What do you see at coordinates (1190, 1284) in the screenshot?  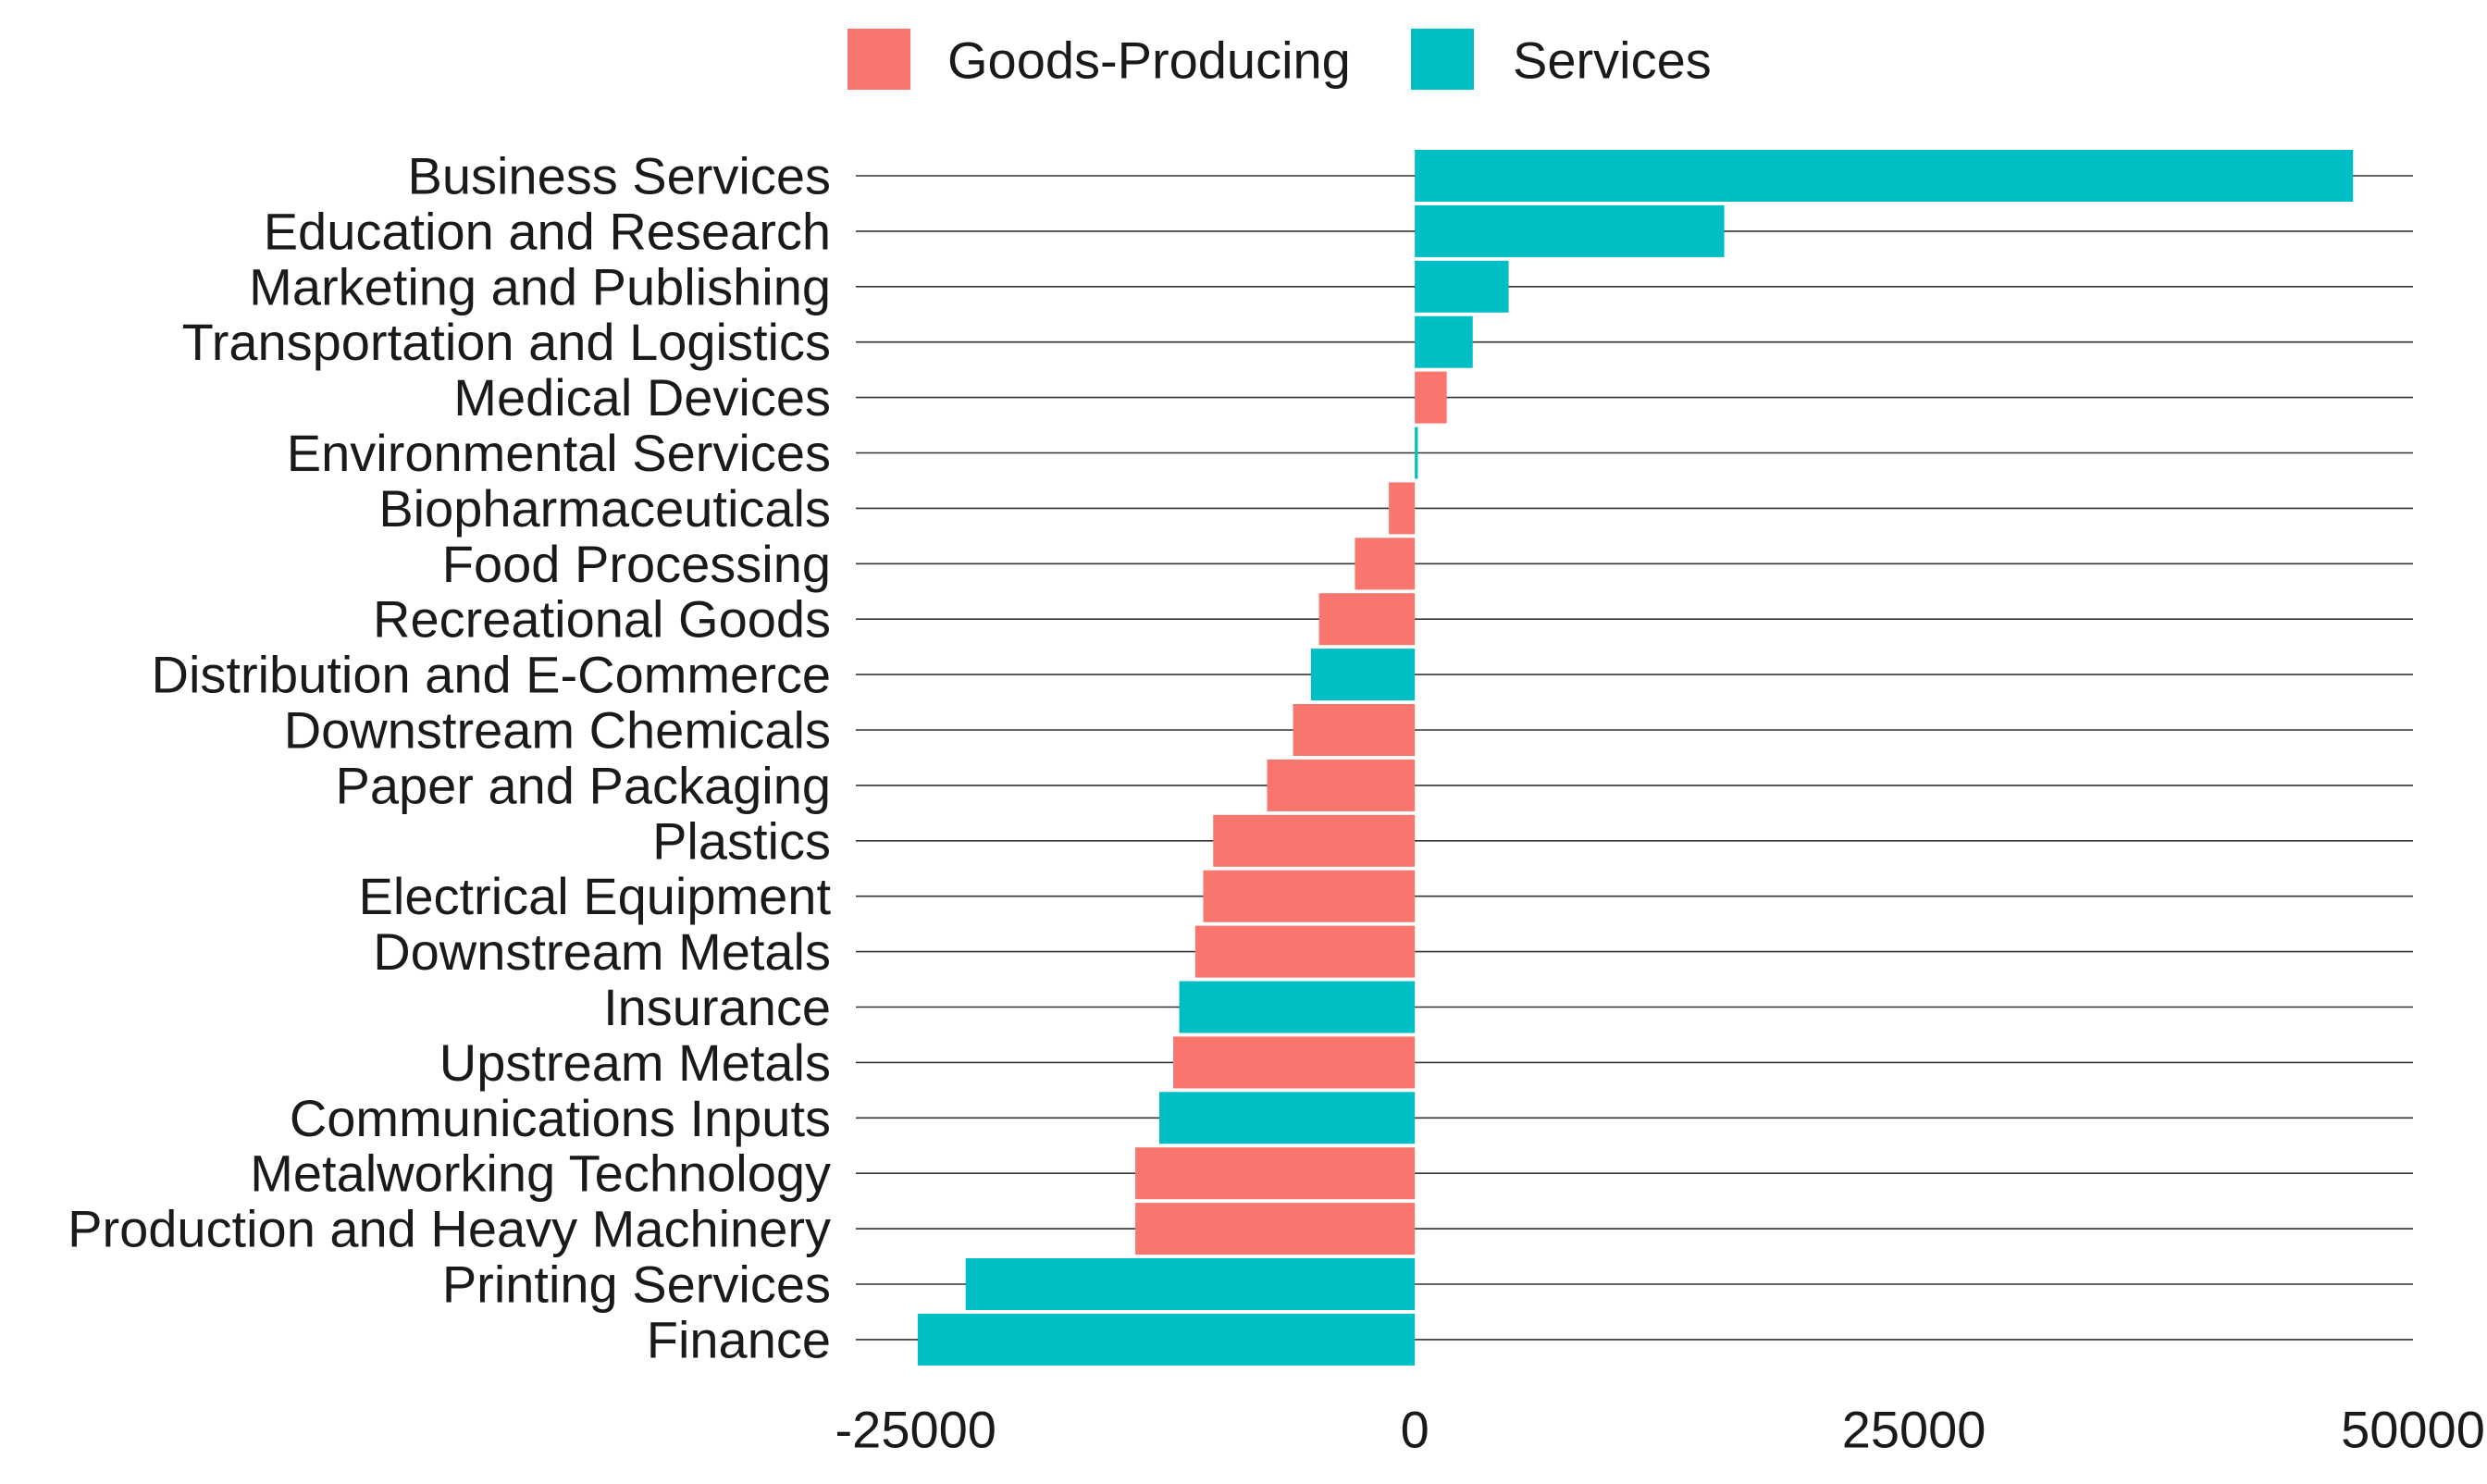 I see `bar-printing-services` at bounding box center [1190, 1284].